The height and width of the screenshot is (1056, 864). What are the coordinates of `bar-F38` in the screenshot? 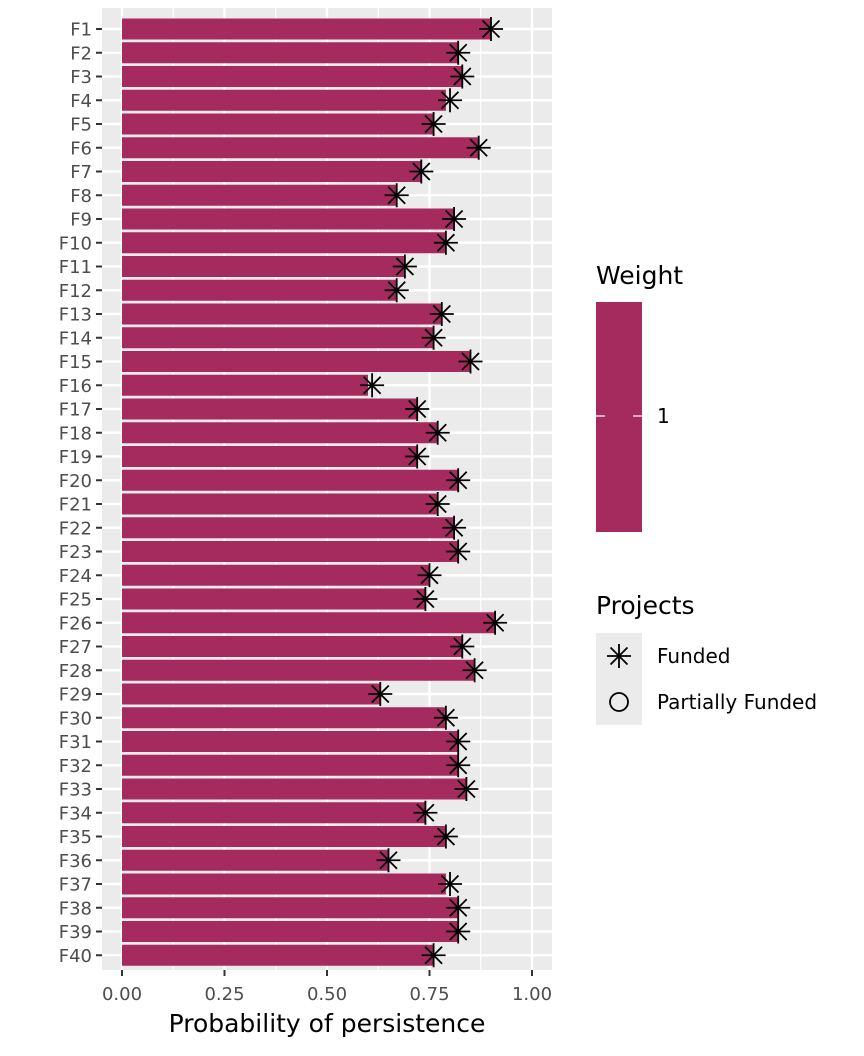 It's located at (290, 908).